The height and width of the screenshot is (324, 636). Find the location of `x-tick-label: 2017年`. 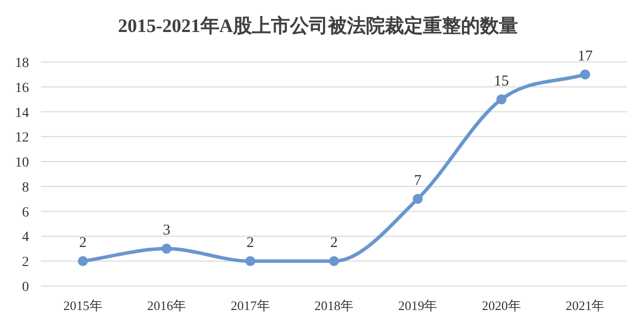

x-tick-label: 2017年 is located at coordinates (250, 305).